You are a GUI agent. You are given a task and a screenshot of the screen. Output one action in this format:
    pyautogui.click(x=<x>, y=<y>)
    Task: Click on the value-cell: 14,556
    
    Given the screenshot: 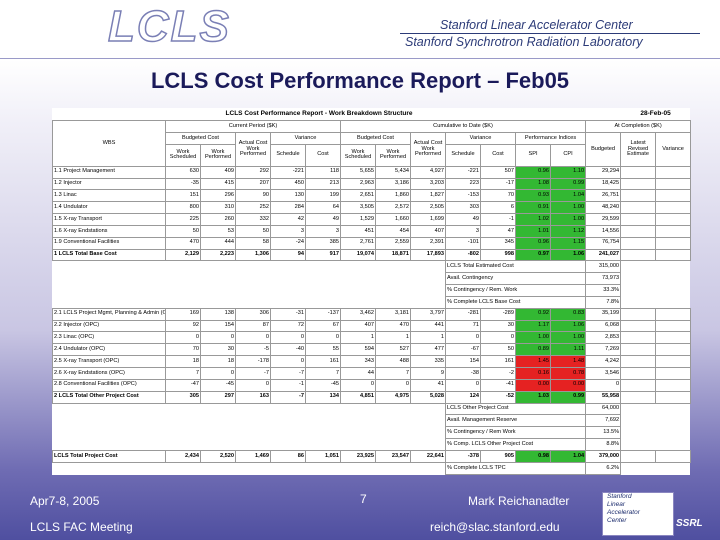 What is the action you would take?
    pyautogui.click(x=603, y=231)
    